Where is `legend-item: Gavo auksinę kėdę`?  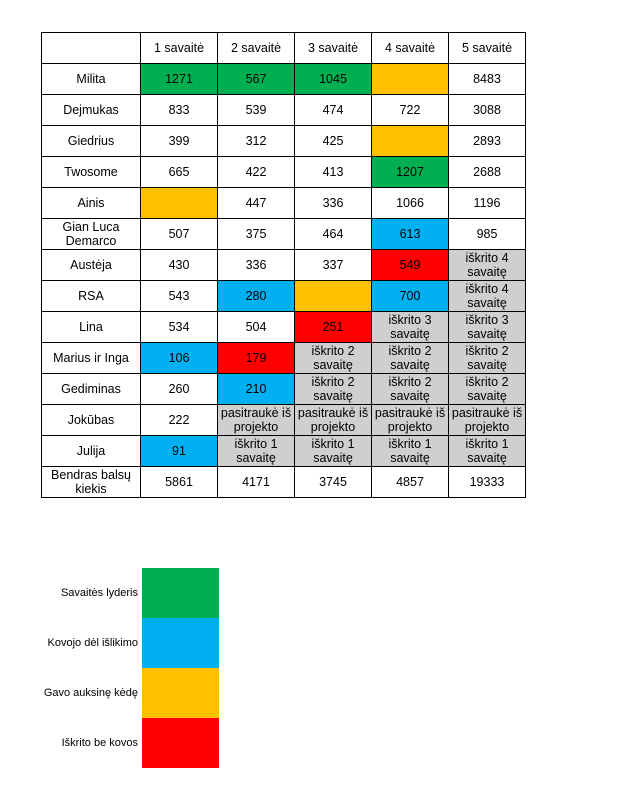
legend-item: Gavo auksinę kėdę is located at coordinates (120, 693).